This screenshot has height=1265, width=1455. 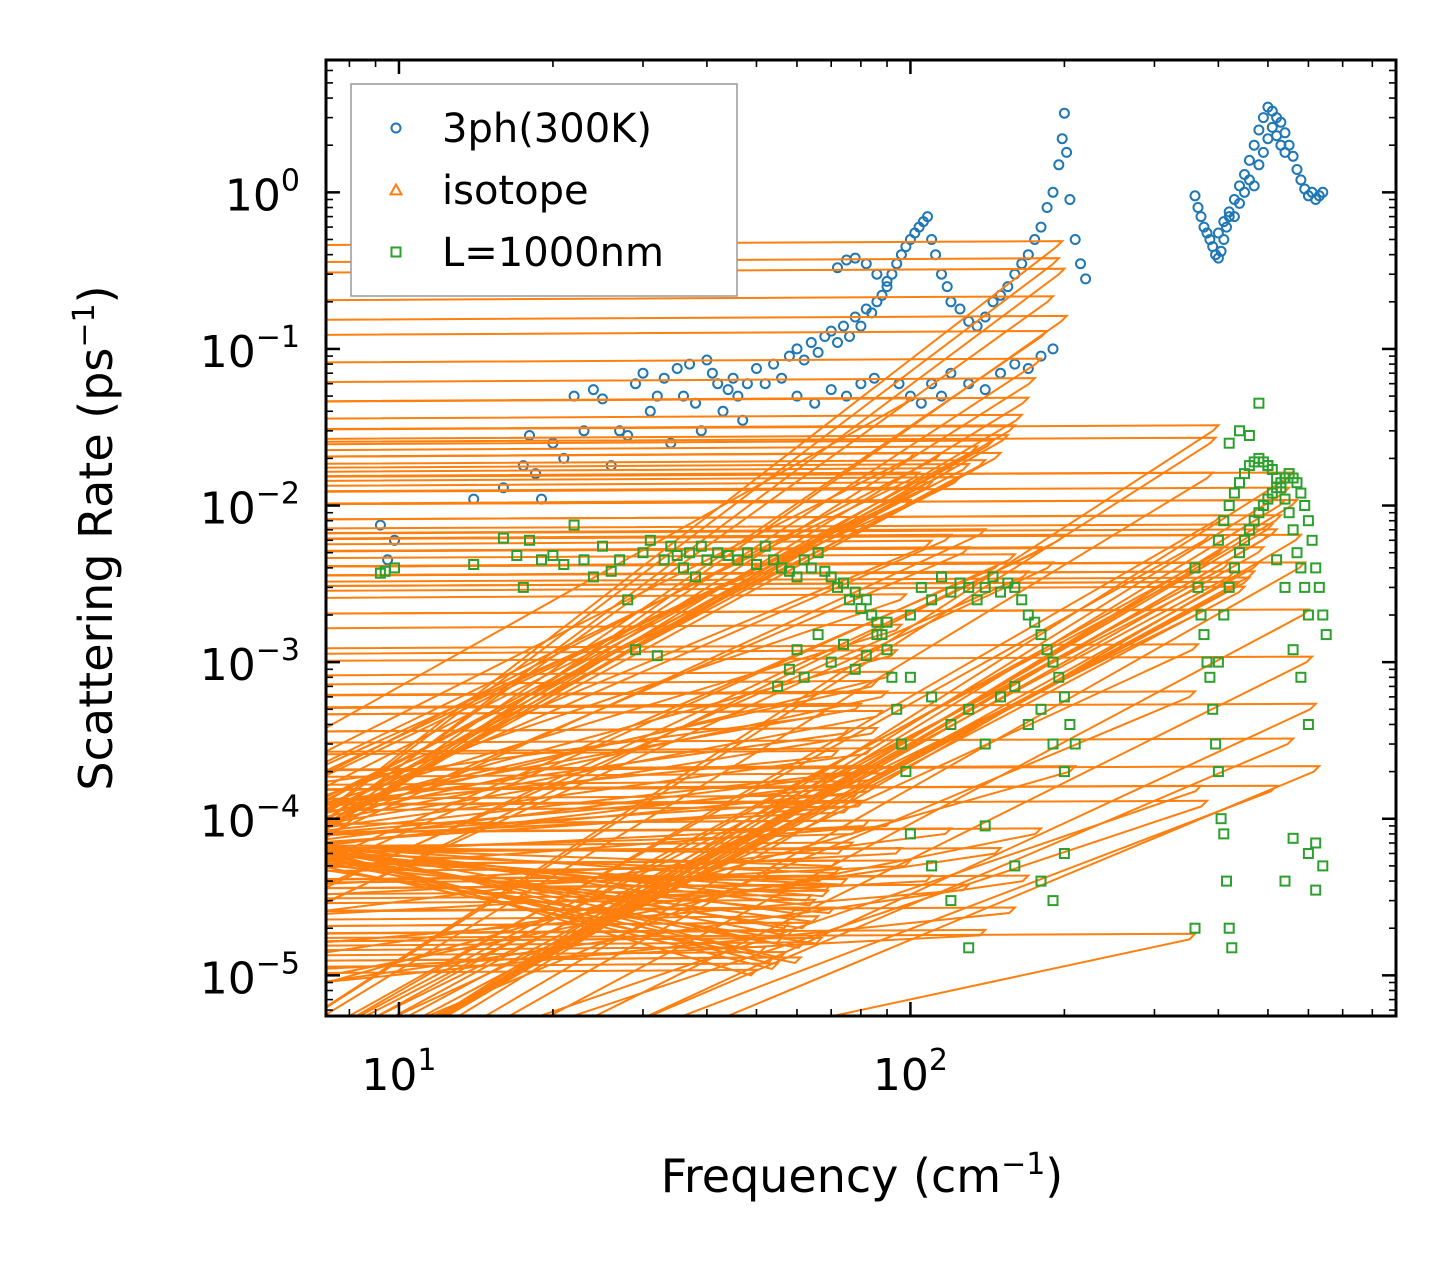 What do you see at coordinates (396, 252) in the screenshot?
I see `legend-marker` at bounding box center [396, 252].